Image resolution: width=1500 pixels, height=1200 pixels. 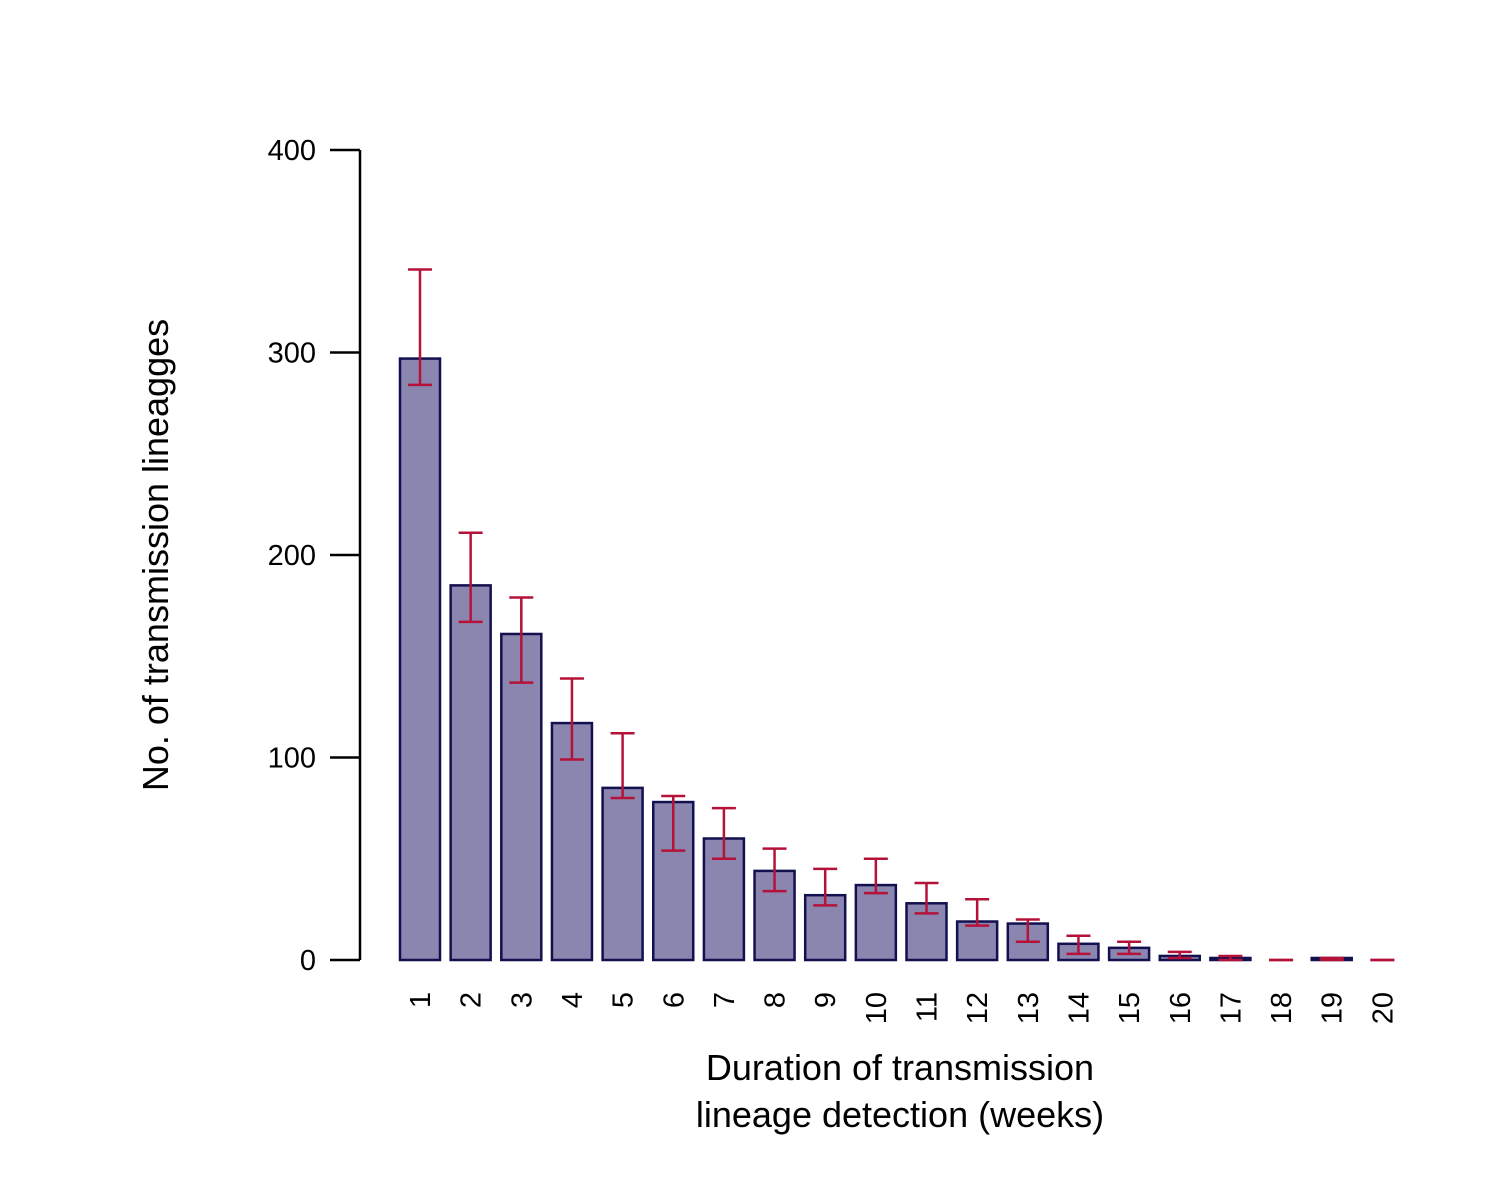 I want to click on x-tick-label: 4, so click(x=573, y=1000).